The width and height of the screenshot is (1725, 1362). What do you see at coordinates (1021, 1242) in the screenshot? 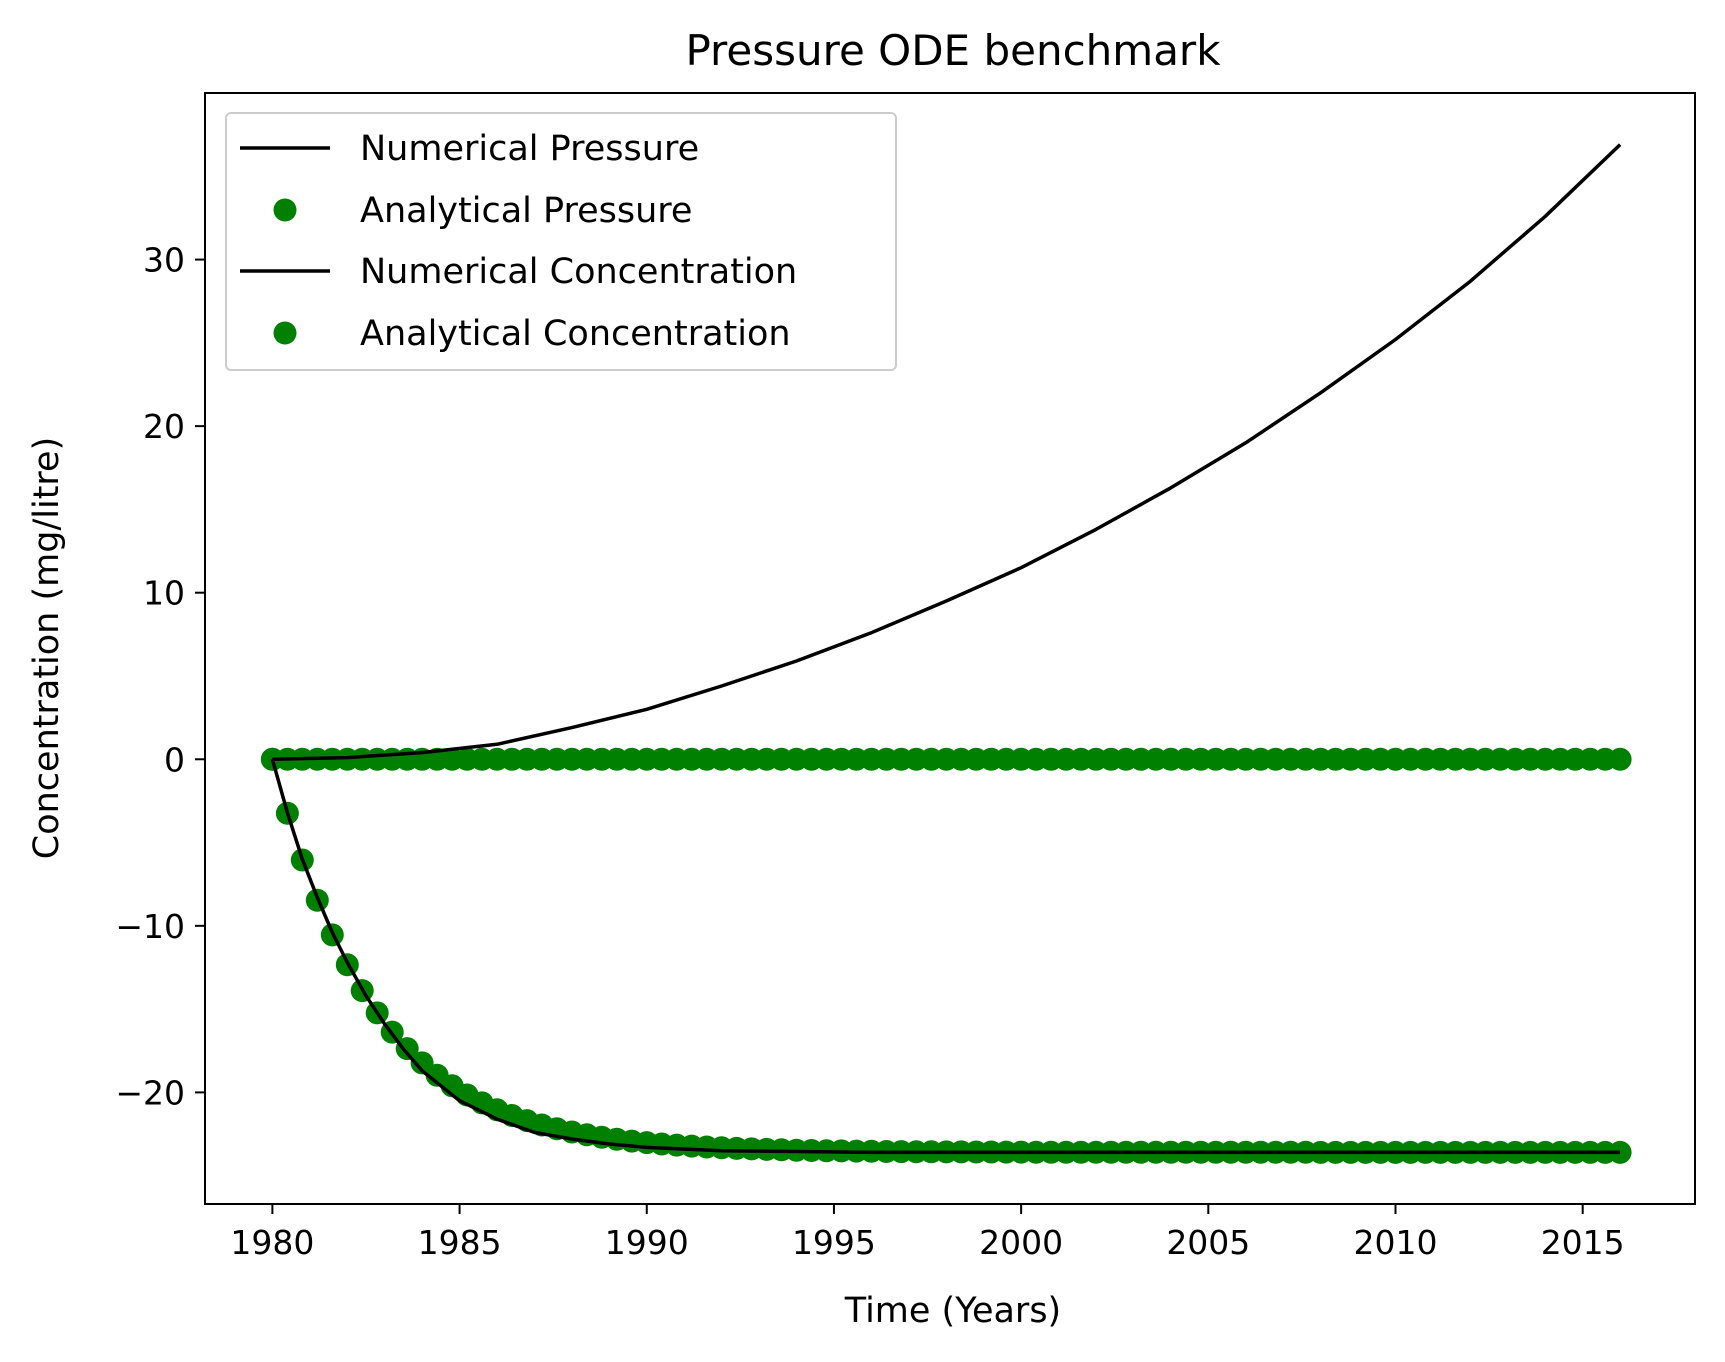
I see `x-tick-label: 2000` at bounding box center [1021, 1242].